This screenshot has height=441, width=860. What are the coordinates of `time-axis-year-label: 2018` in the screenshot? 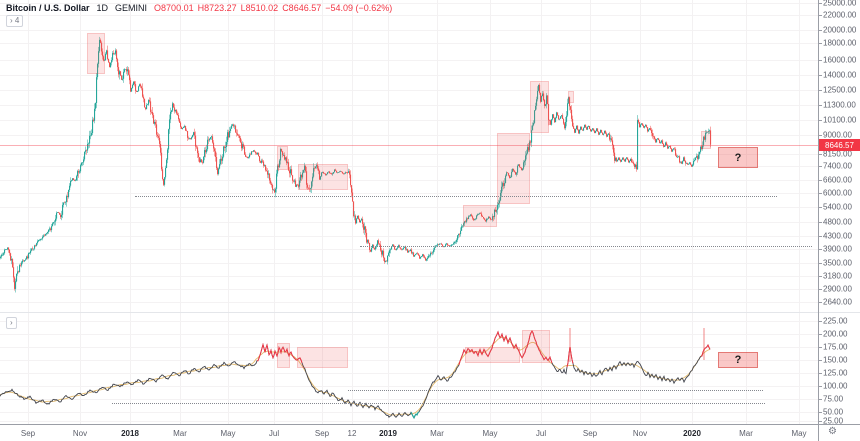 It's located at (130, 433).